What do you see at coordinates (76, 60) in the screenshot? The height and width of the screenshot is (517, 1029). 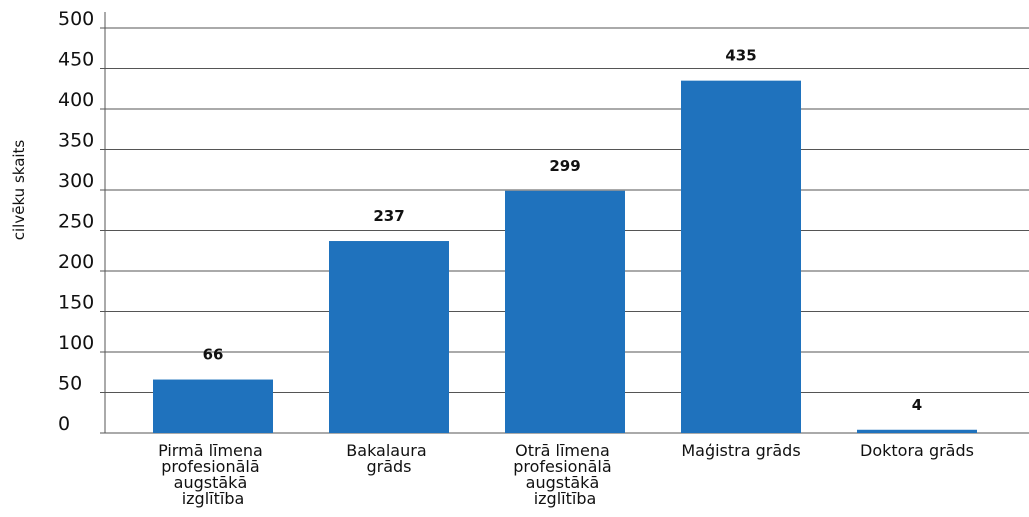 I see `y-tick-label: 450` at bounding box center [76, 60].